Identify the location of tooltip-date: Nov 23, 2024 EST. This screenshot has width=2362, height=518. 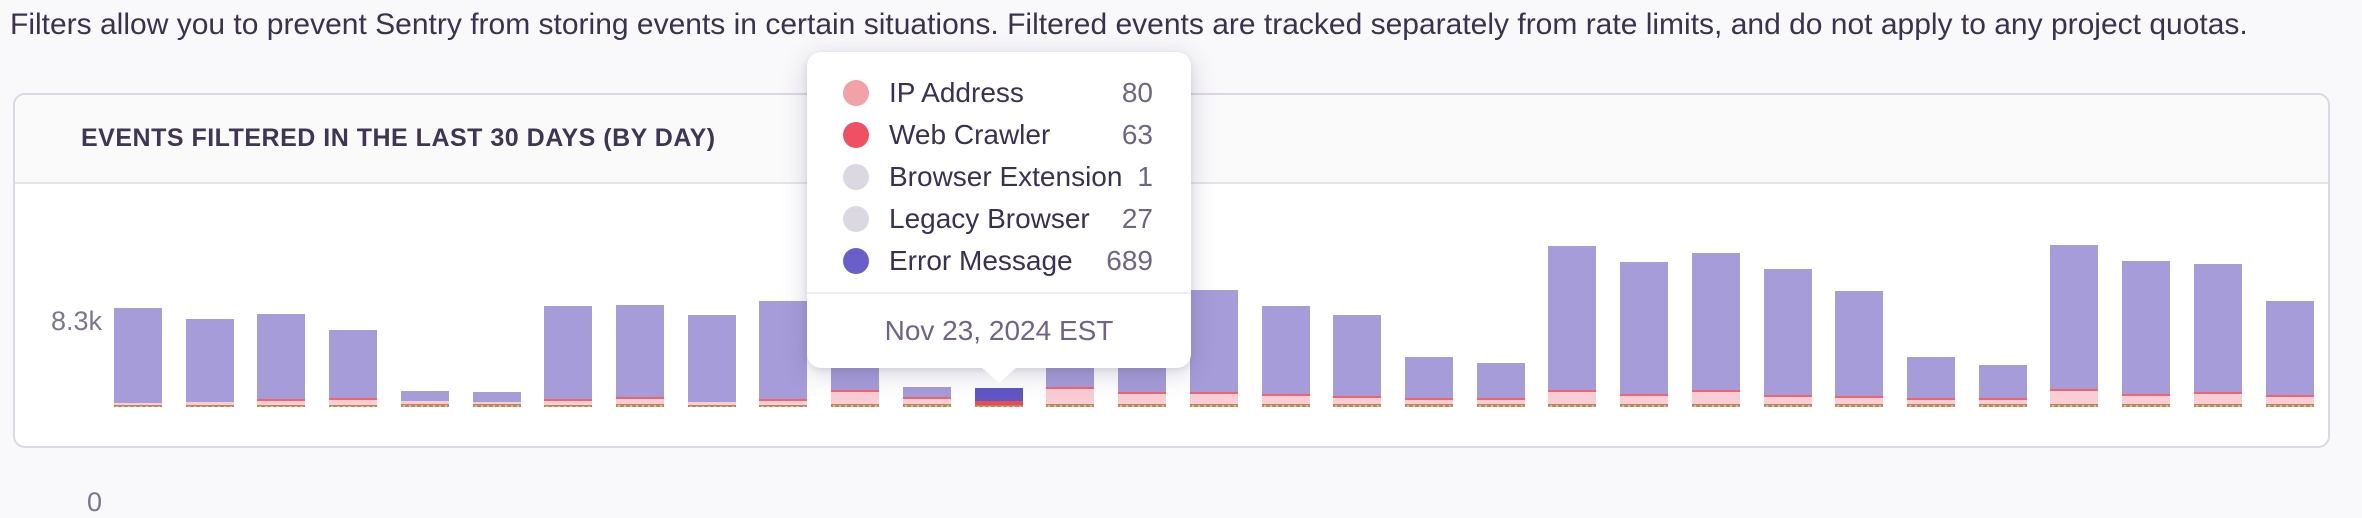
(999, 330).